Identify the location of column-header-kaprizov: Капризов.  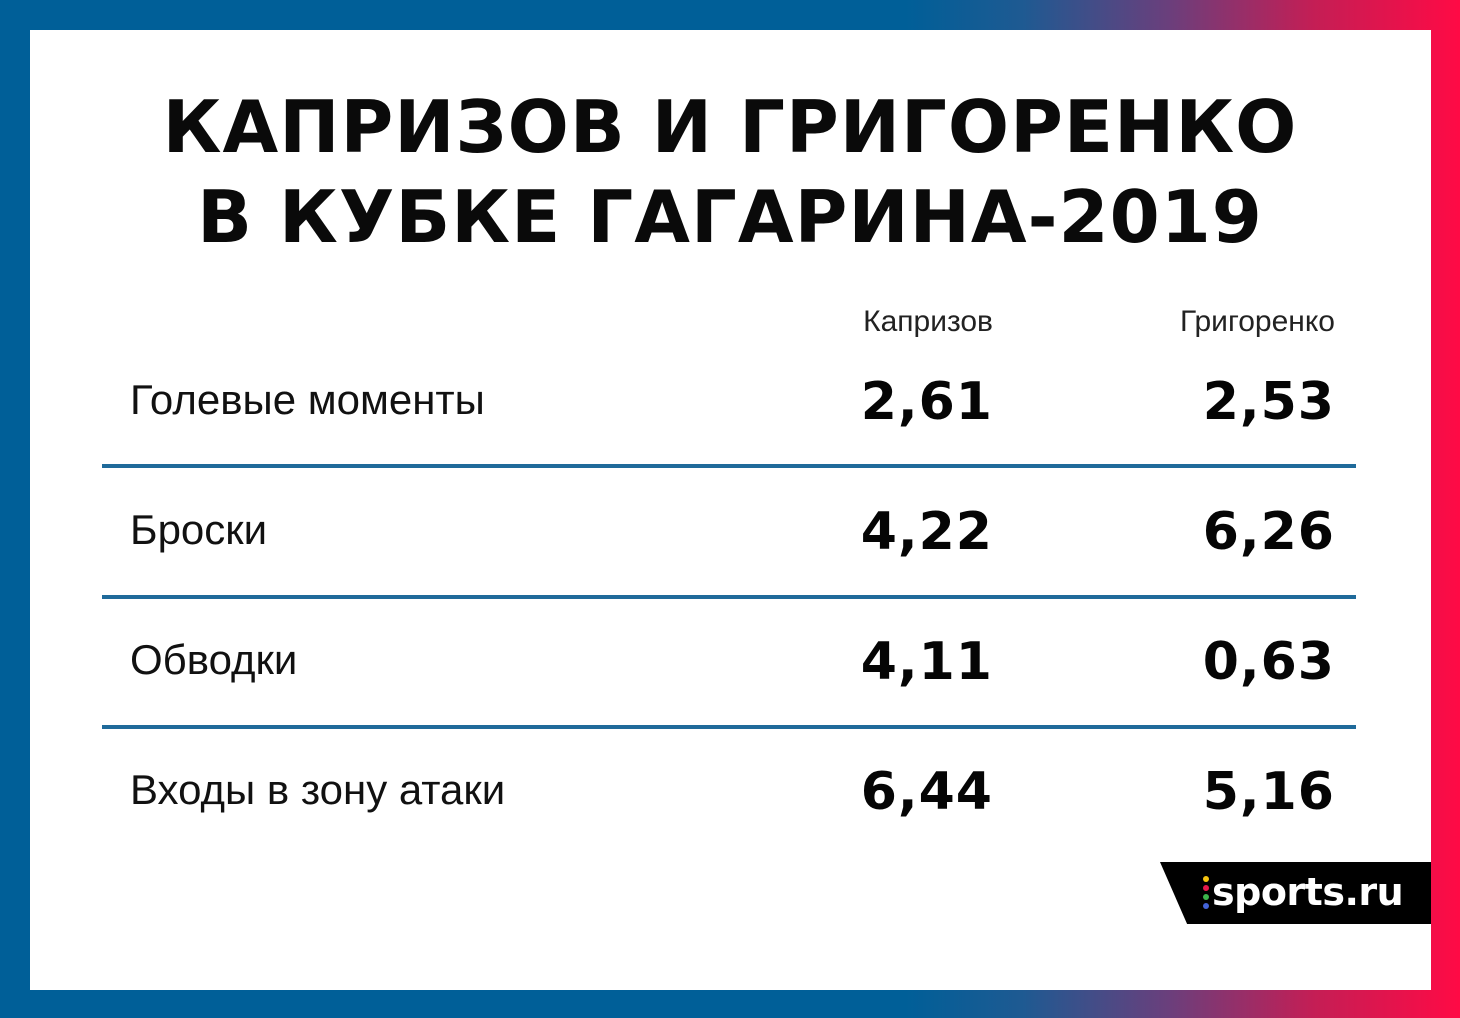
(928, 321).